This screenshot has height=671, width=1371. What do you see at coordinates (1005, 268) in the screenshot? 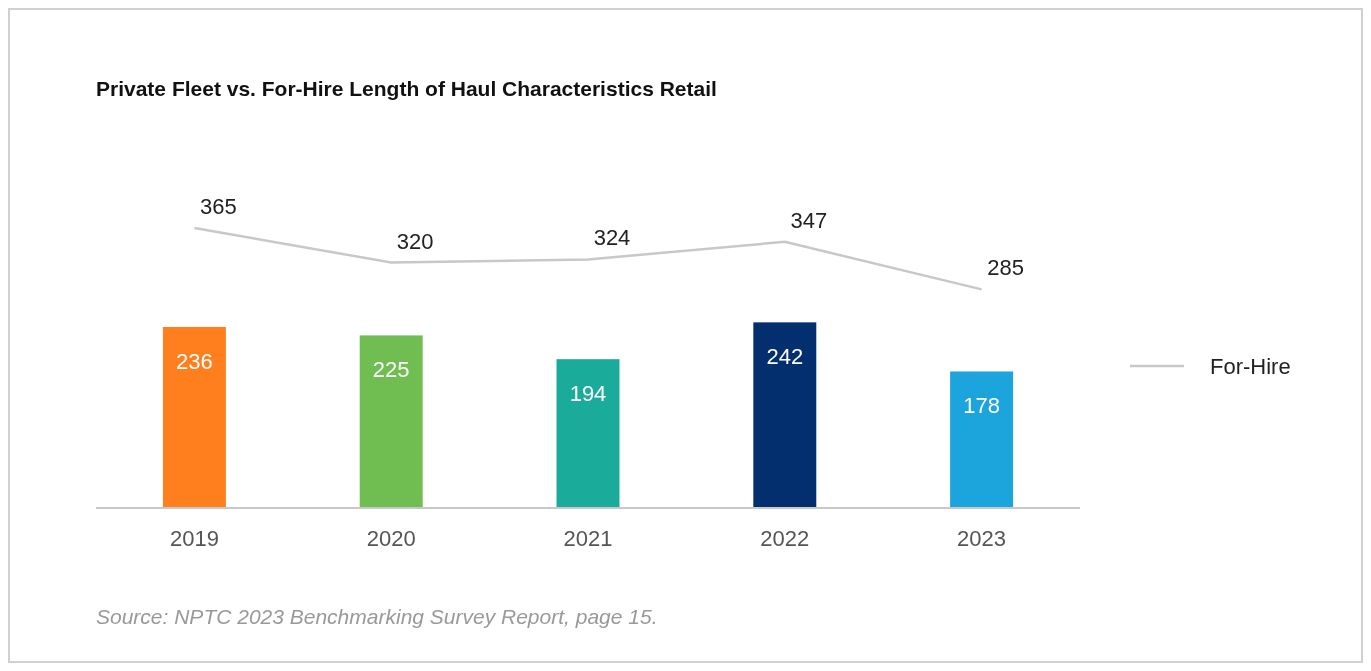
I see `data-label: 285` at bounding box center [1005, 268].